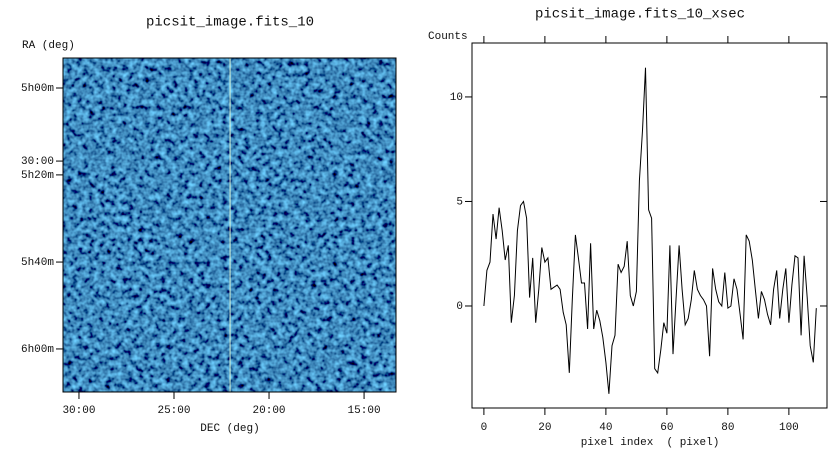  Describe the element at coordinates (727, 428) in the screenshot. I see `x-tick-label: 80` at that location.